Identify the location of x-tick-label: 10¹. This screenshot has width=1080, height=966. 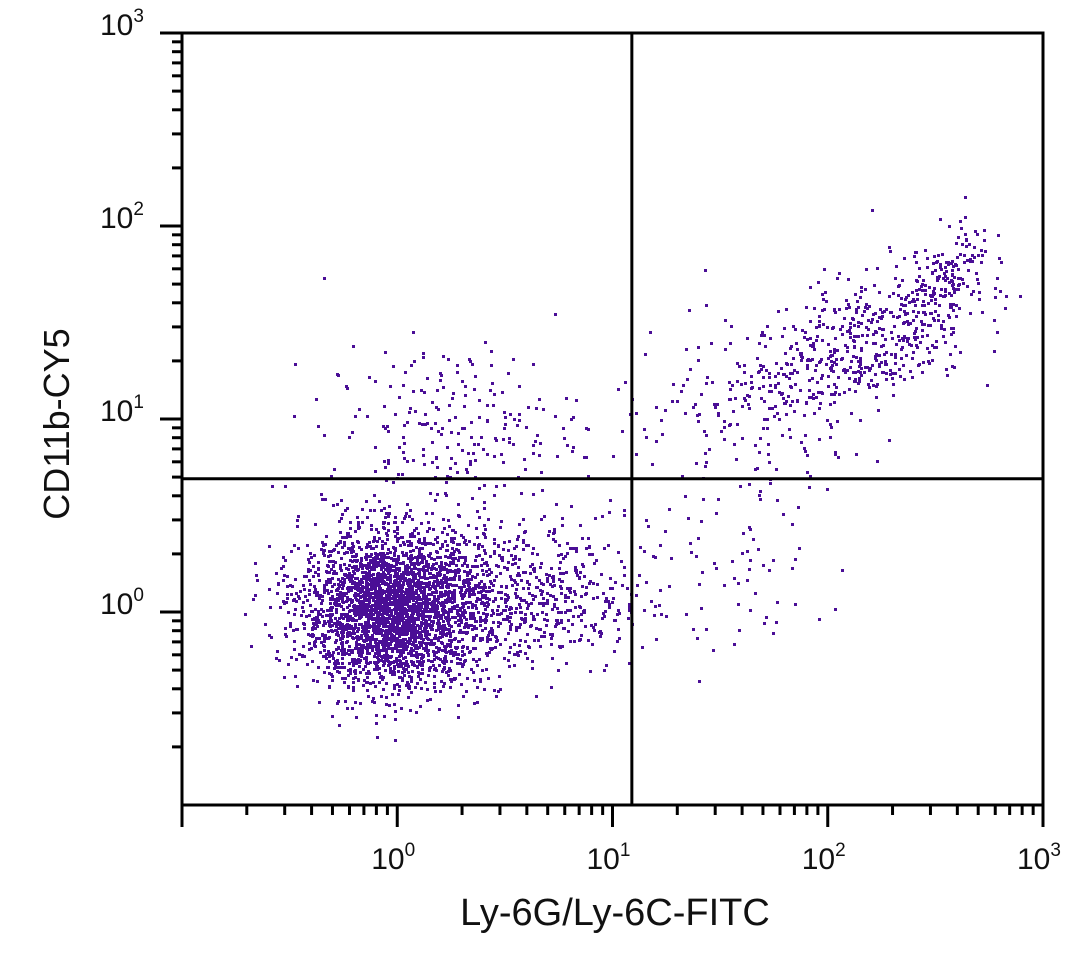
(608, 858).